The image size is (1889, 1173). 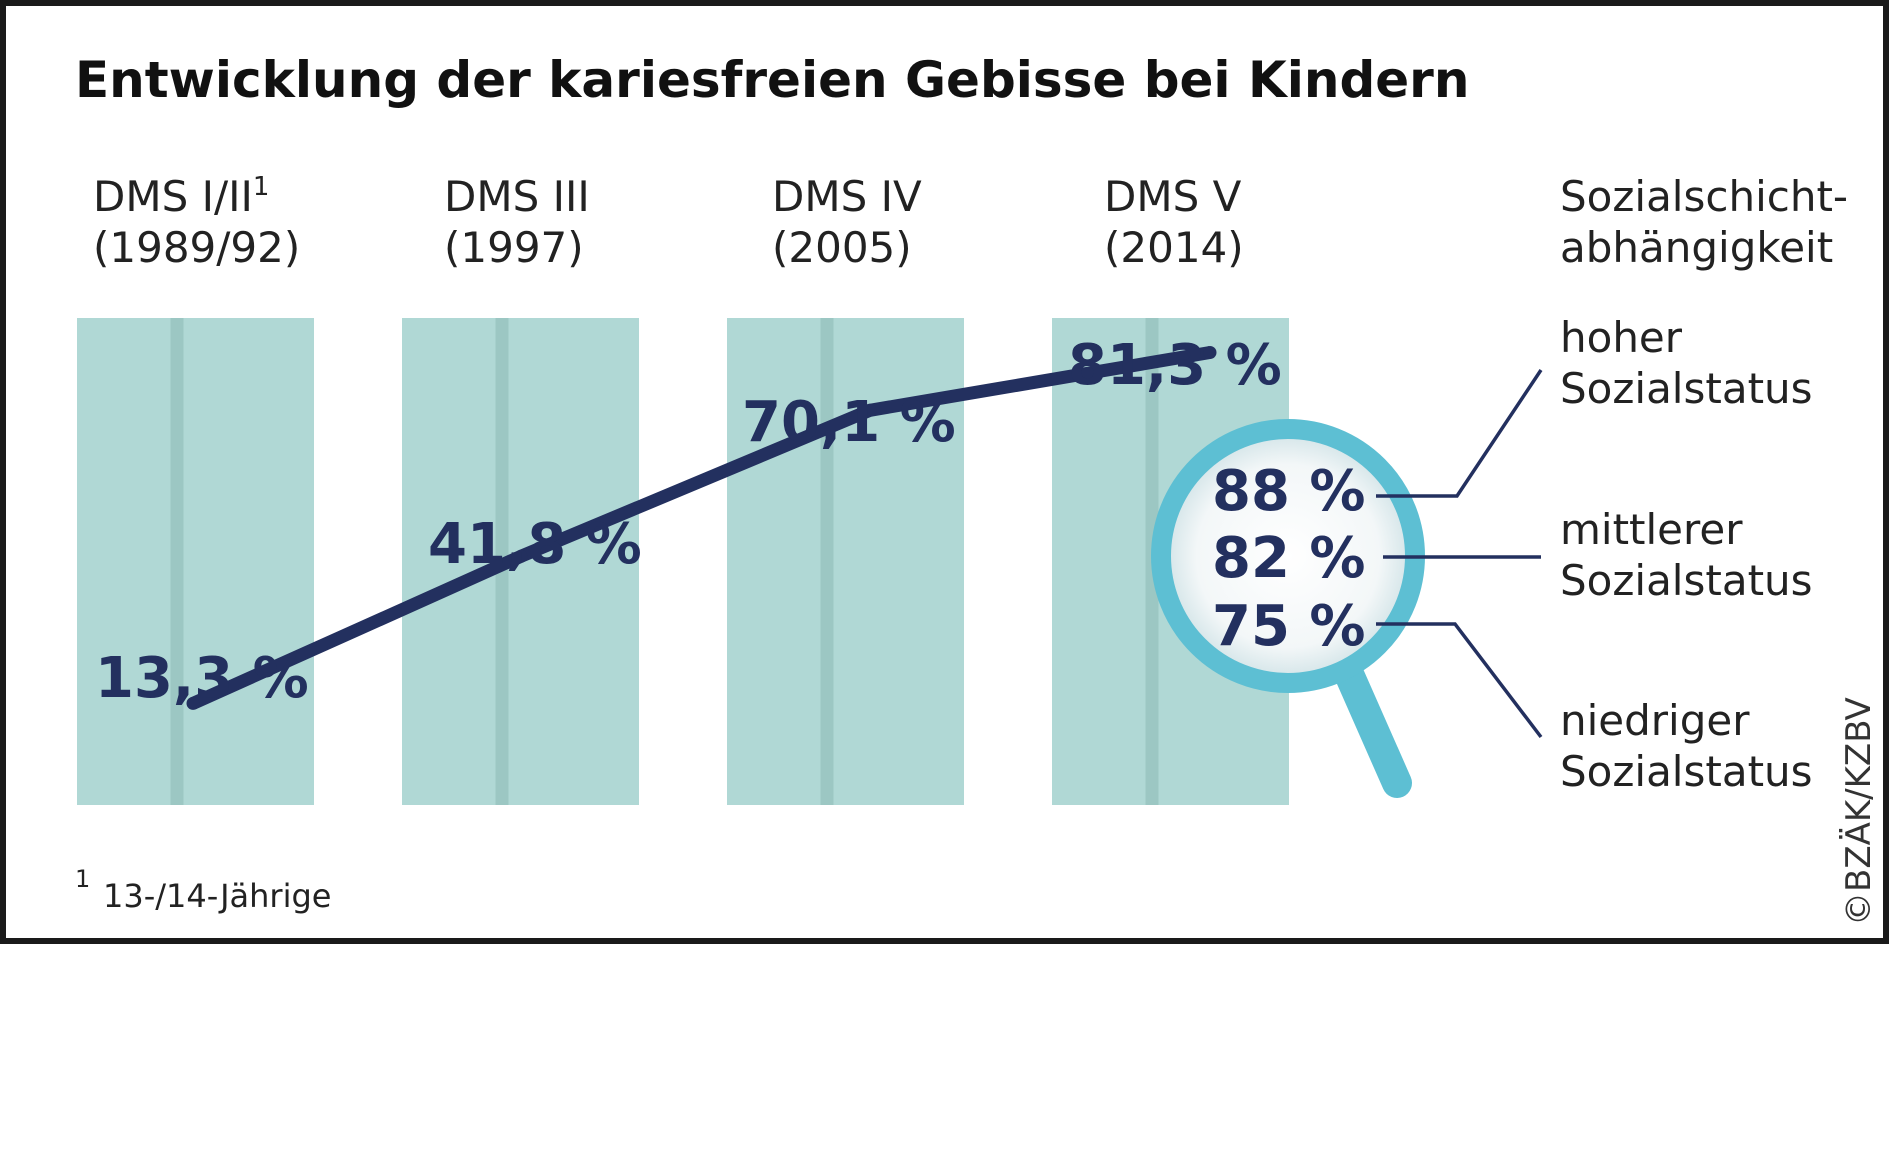 I want to click on category-label-1: DMS I/II1, so click(x=181, y=196).